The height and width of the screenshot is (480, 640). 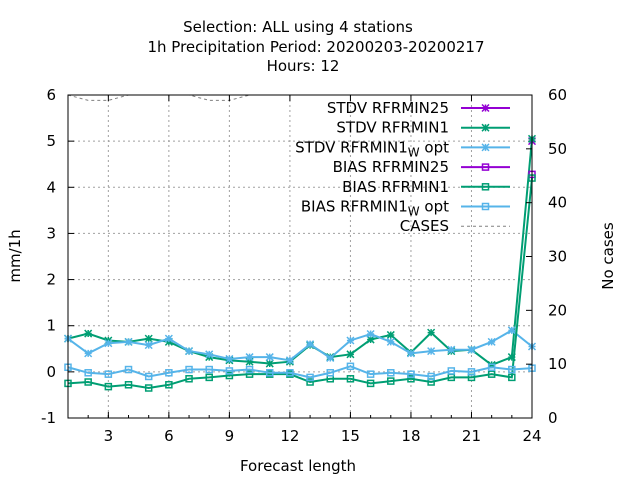 I want to click on series-line, so click(x=300, y=345).